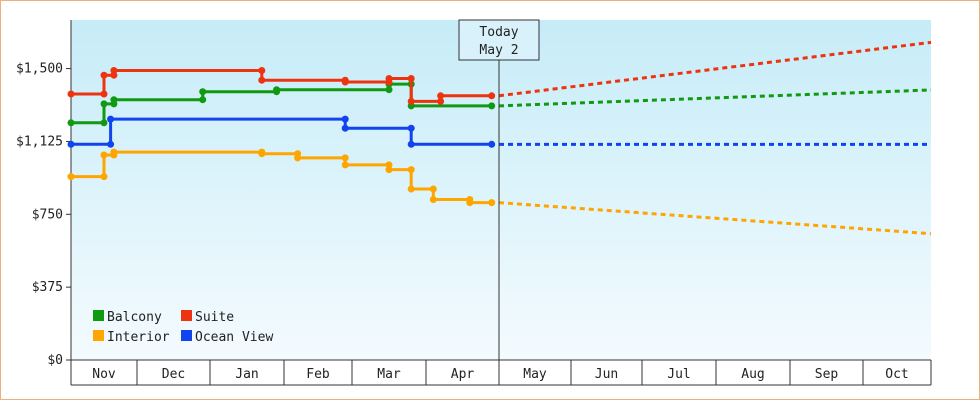 Image resolution: width=980 pixels, height=400 pixels. I want to click on x-tick-label: May, so click(535, 374).